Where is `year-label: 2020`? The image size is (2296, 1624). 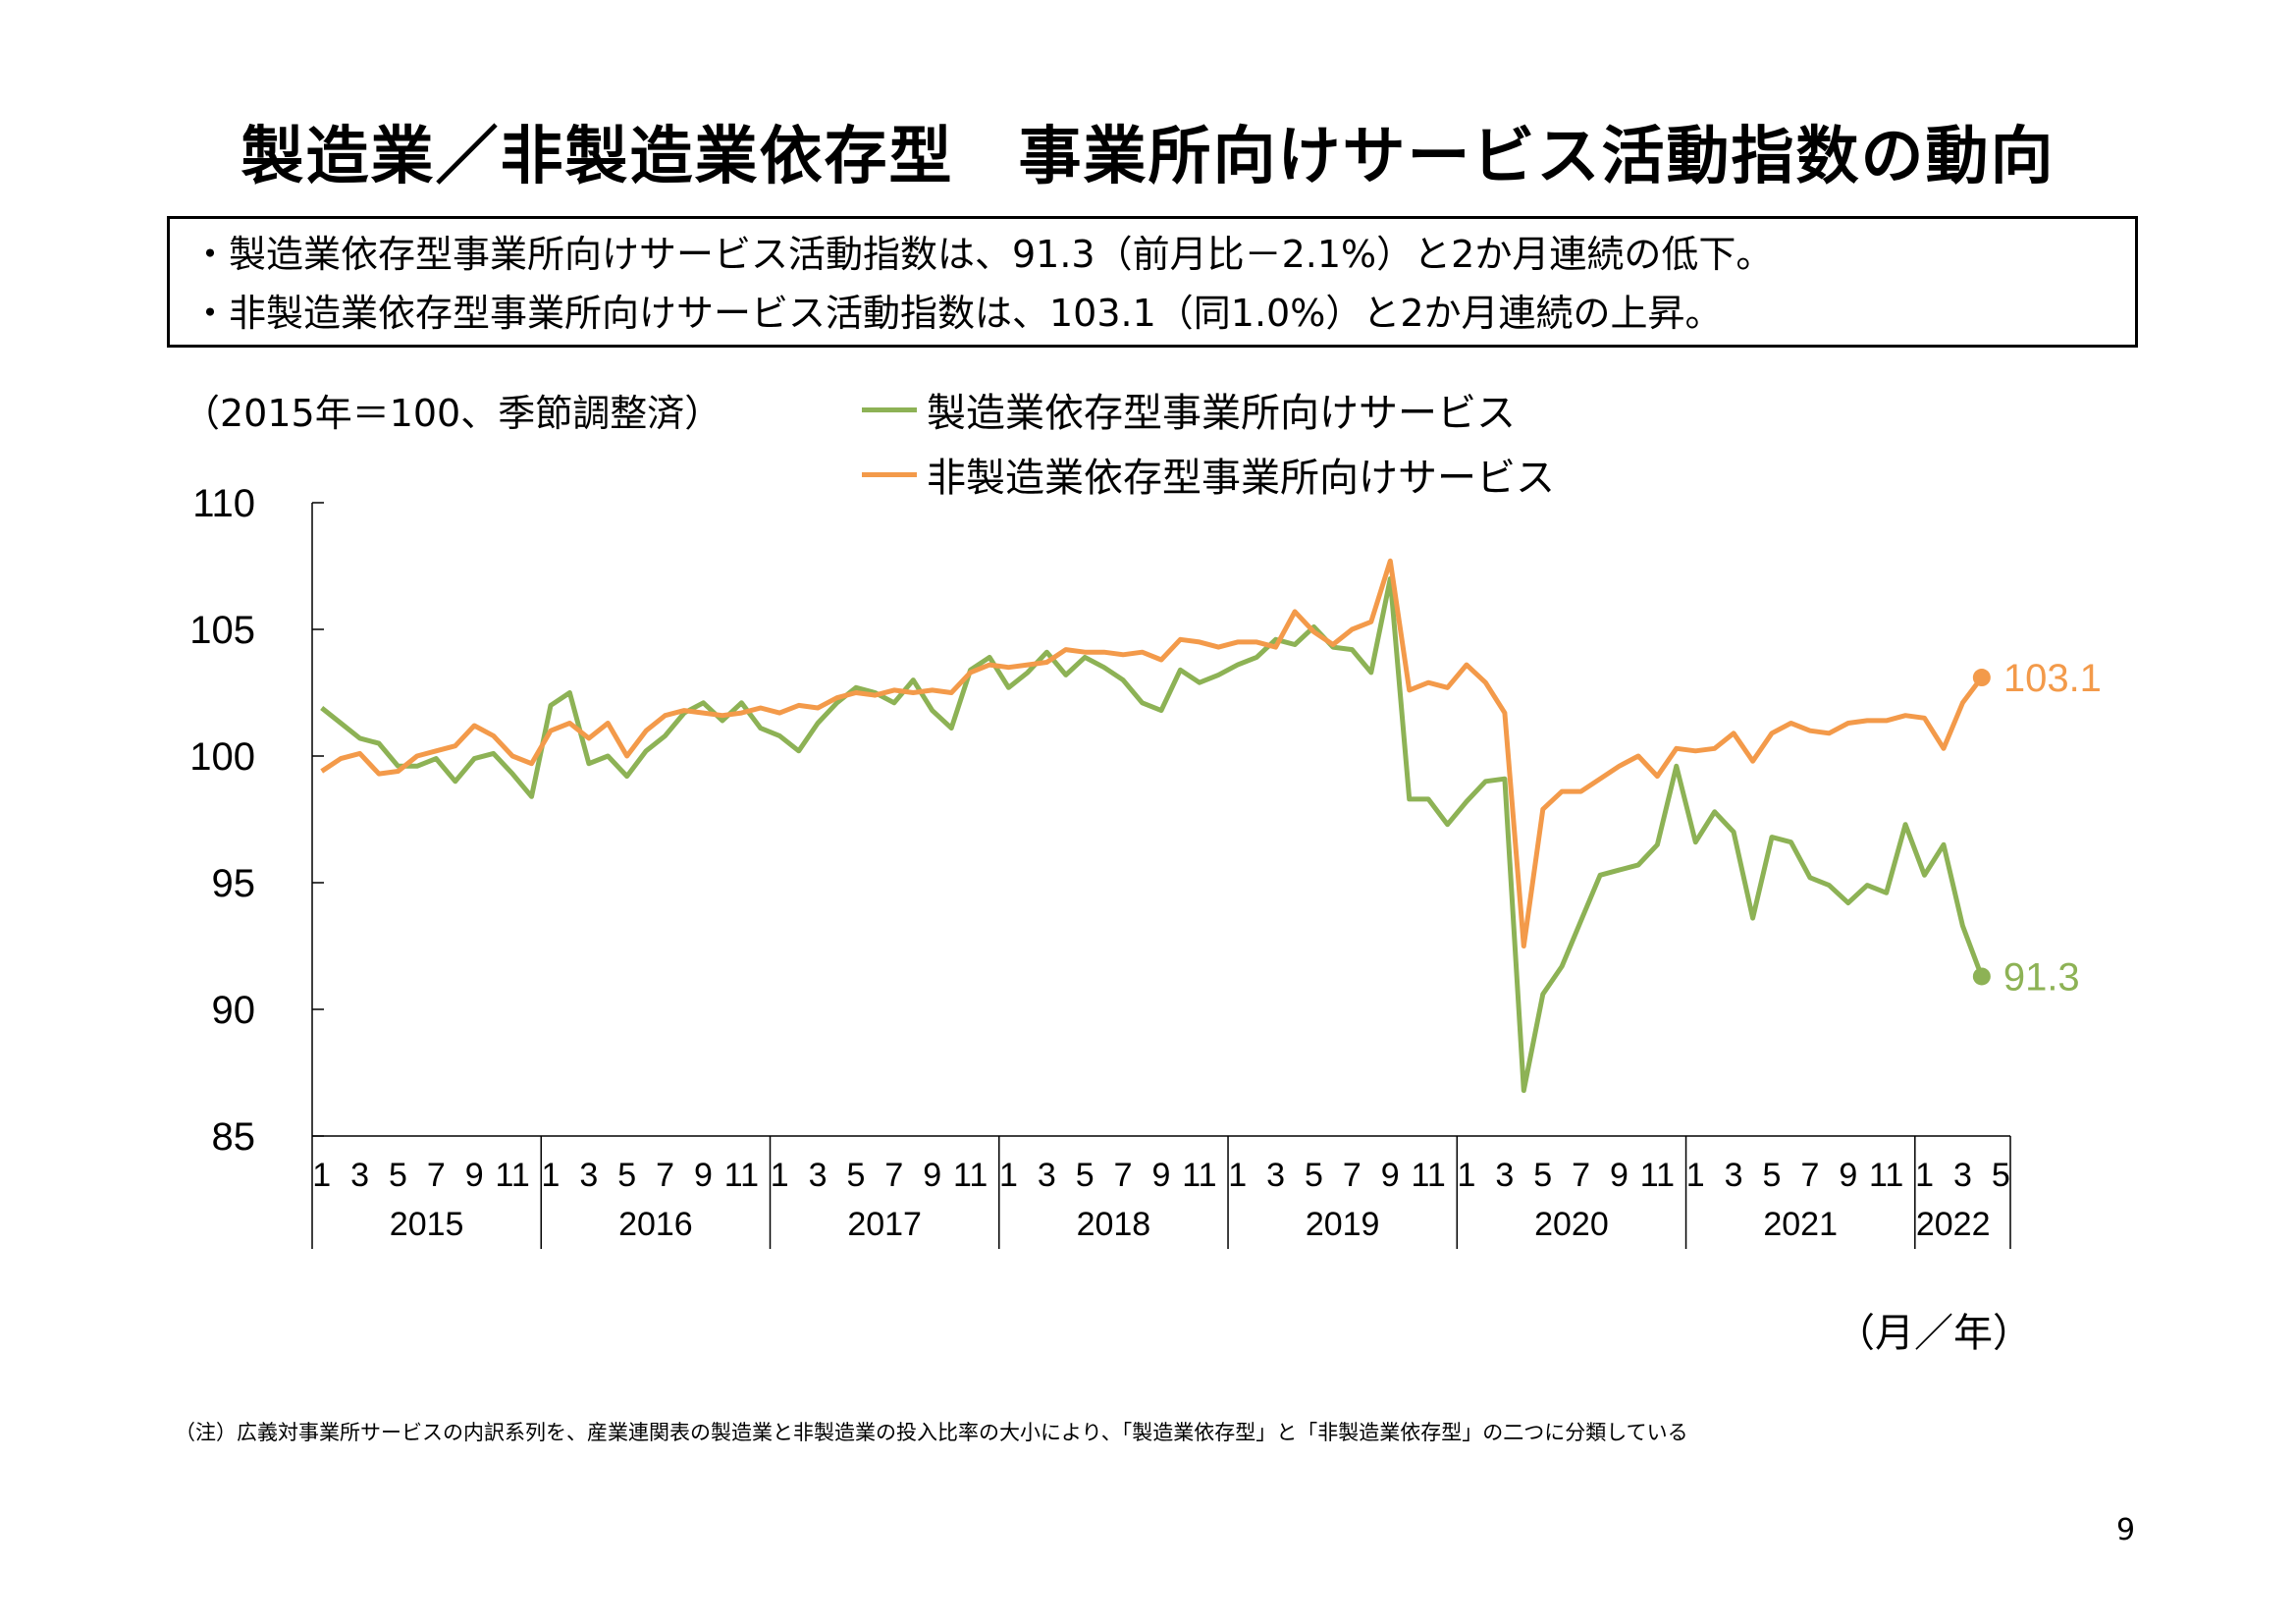
year-label: 2020 is located at coordinates (1572, 1224).